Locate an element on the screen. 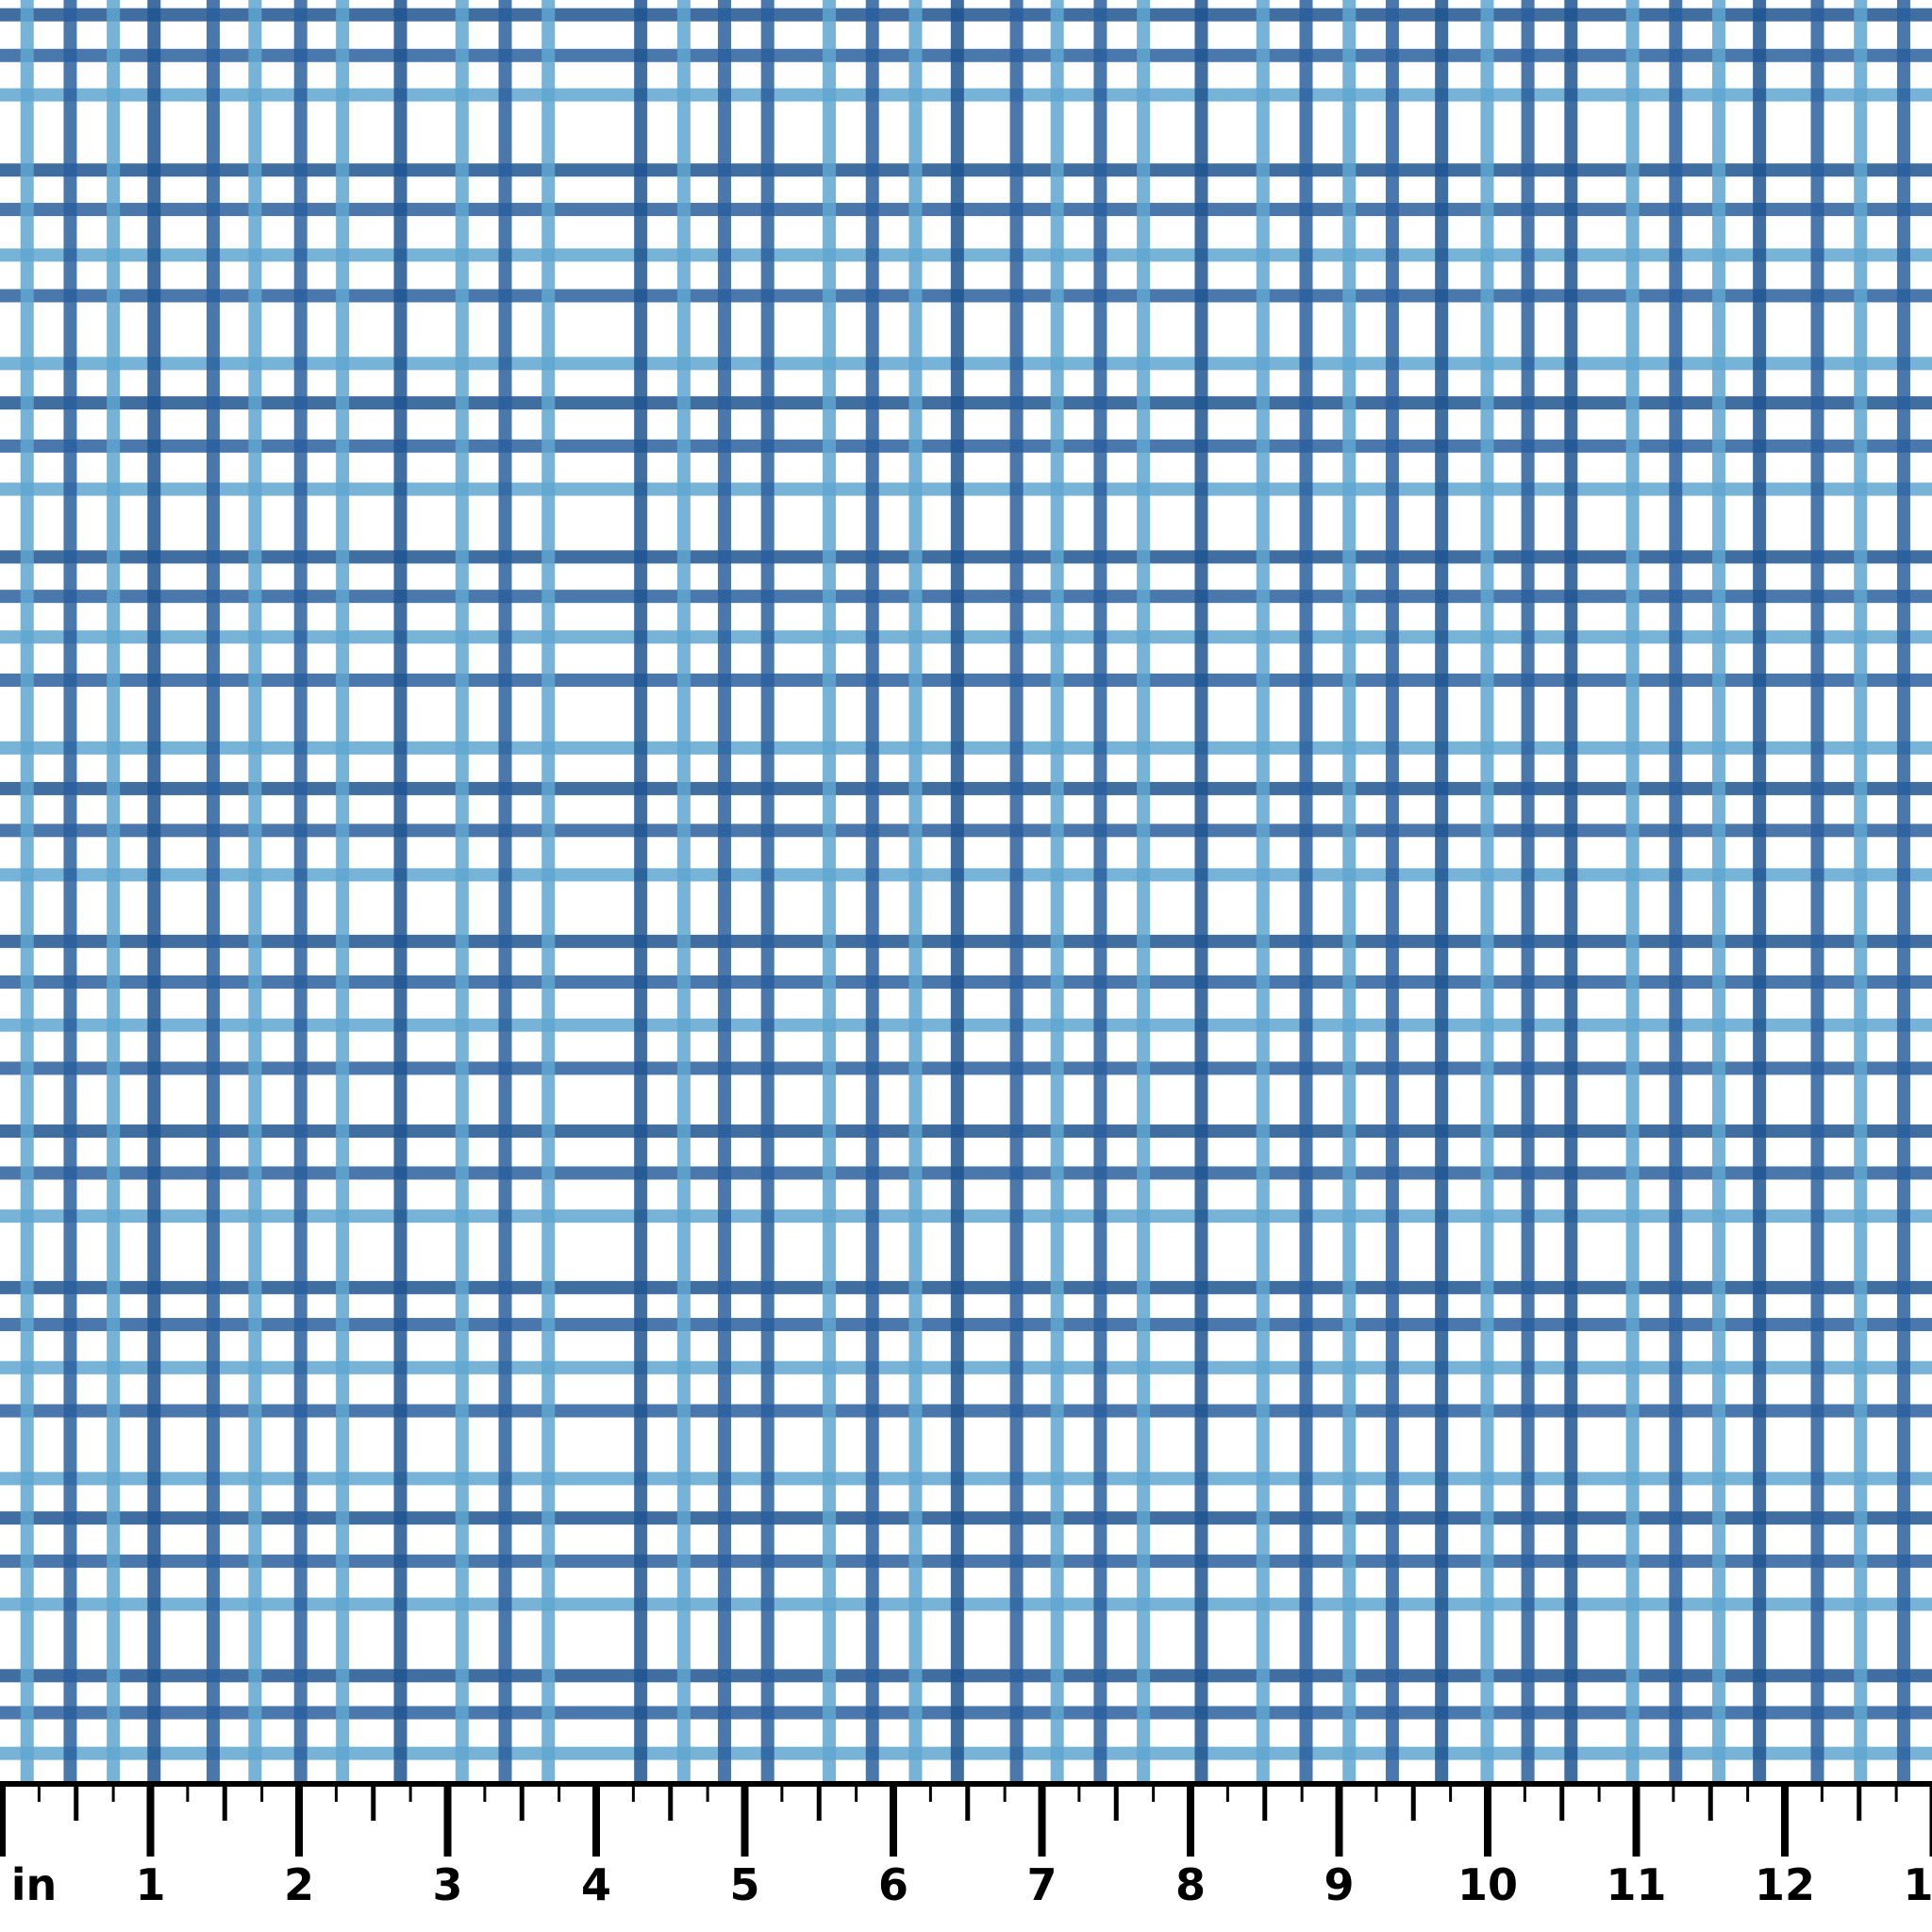 Image resolution: width=1932 pixels, height=1932 pixels. ruler-inch-label: 7 is located at coordinates (1042, 1885).